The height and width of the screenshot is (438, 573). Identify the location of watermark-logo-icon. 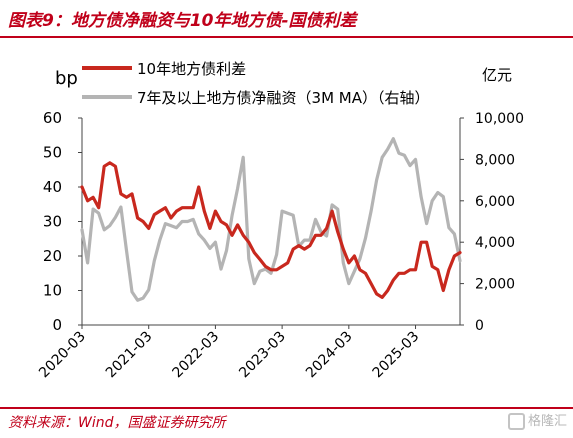
(516, 421).